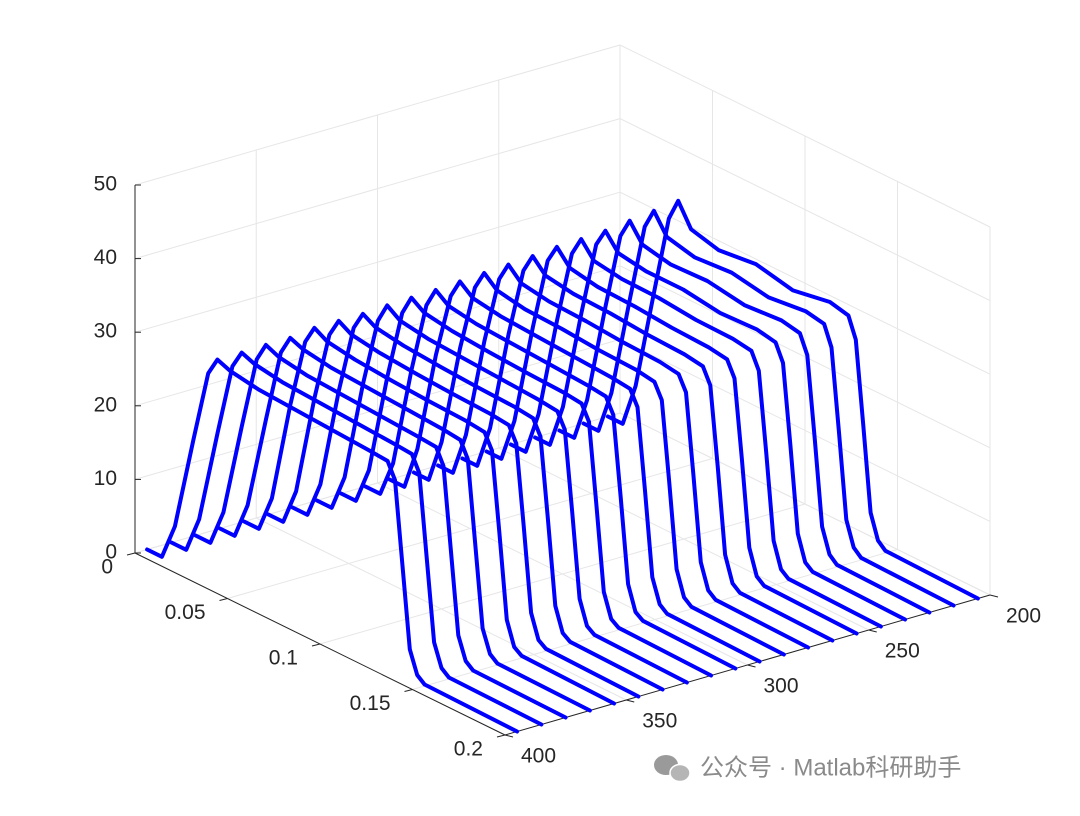  I want to click on z-tick-label: 40, so click(105, 257).